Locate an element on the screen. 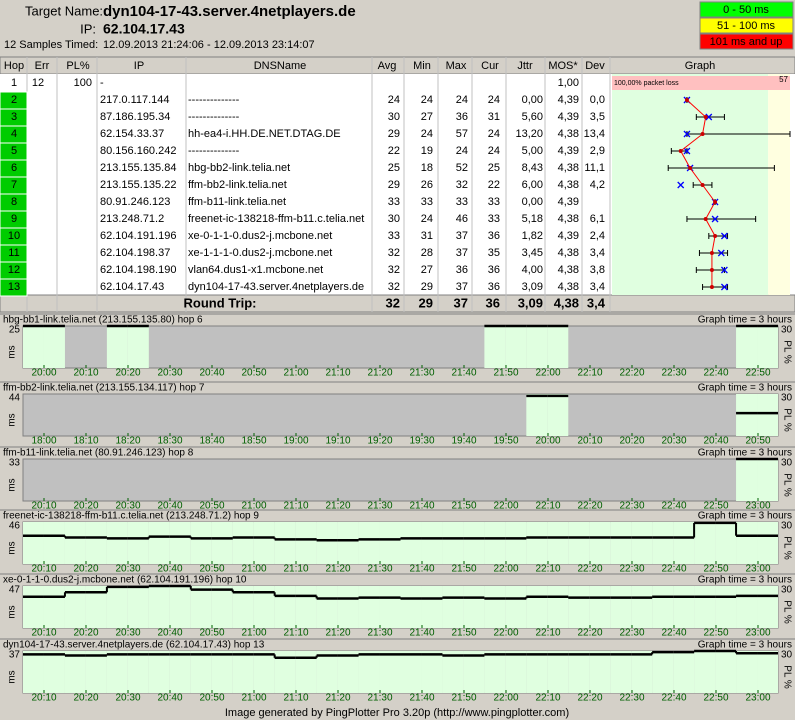 The image size is (795, 720). table-cell: ffm-bb2-link.telia.net is located at coordinates (237, 185).